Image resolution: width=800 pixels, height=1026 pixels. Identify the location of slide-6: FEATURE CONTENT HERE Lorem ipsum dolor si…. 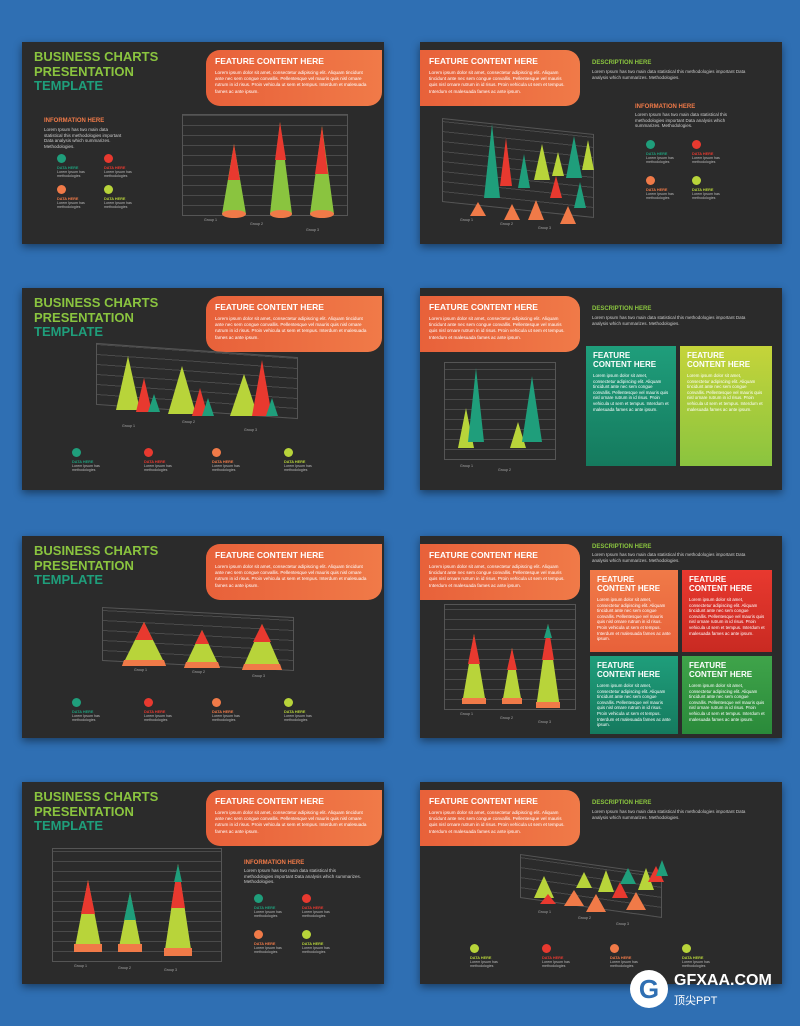
(601, 637).